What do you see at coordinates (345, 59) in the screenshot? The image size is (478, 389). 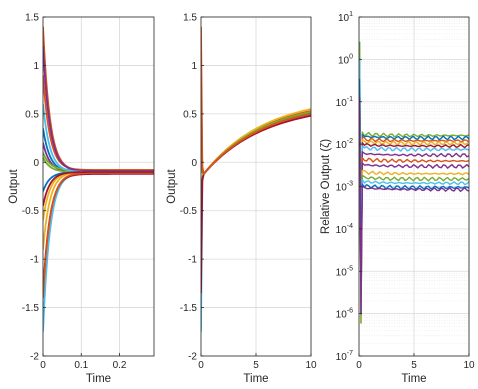 I see `y-tick-label: 10⁰` at bounding box center [345, 59].